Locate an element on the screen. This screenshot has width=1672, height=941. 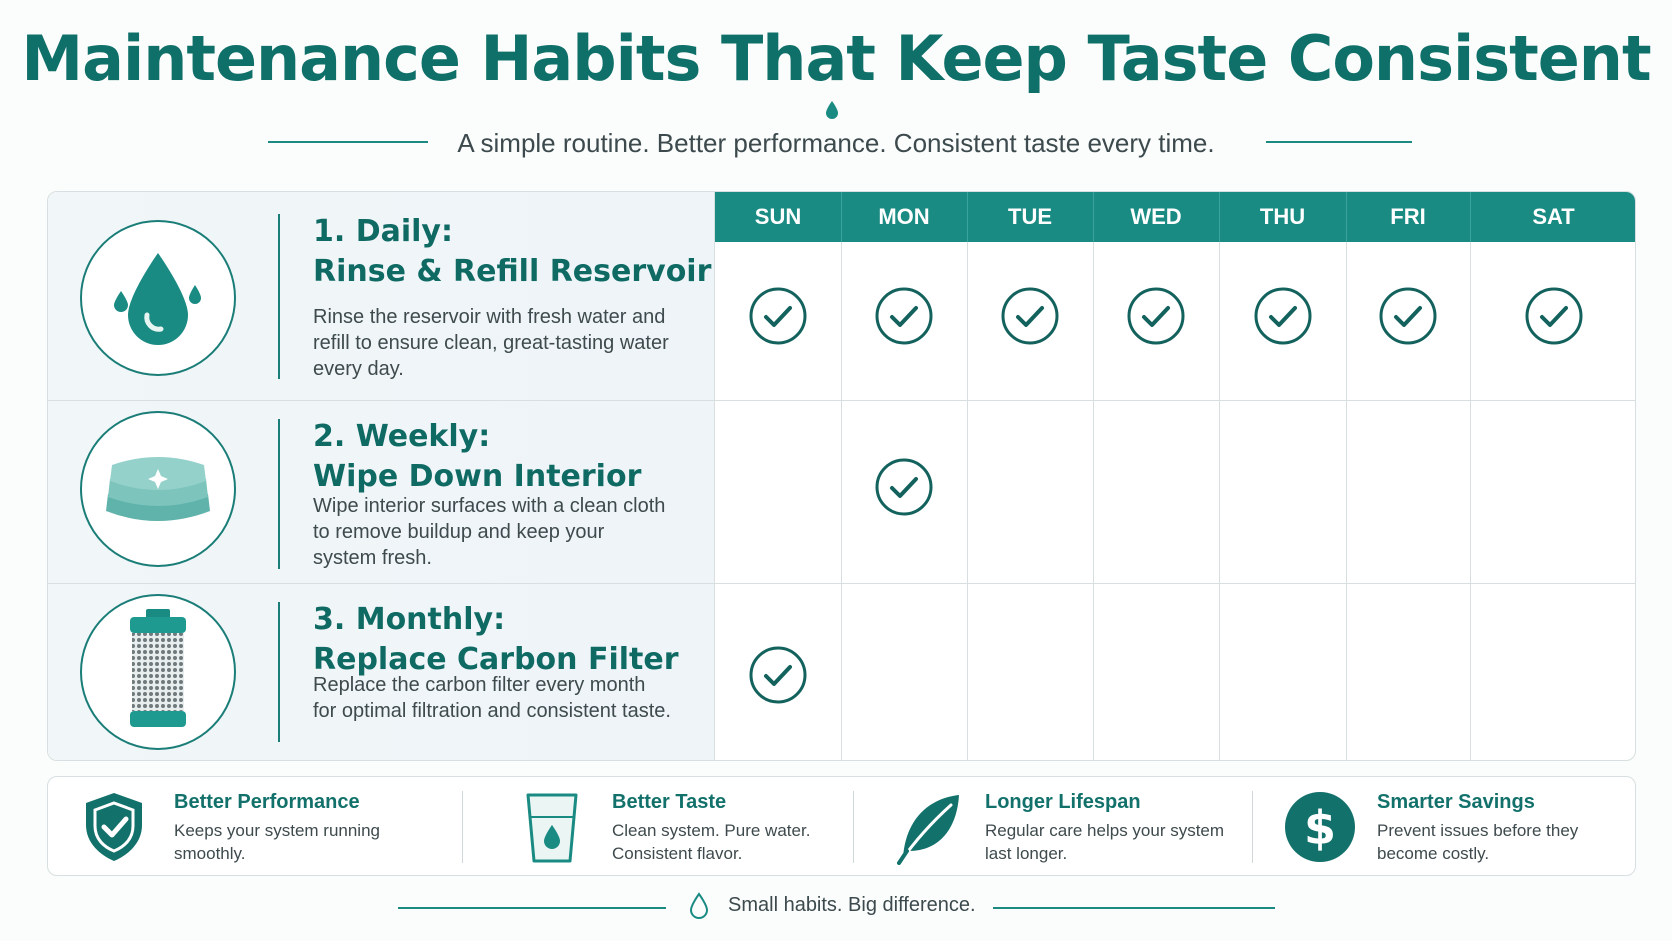
dollar-icon: $ is located at coordinates (1320, 827).